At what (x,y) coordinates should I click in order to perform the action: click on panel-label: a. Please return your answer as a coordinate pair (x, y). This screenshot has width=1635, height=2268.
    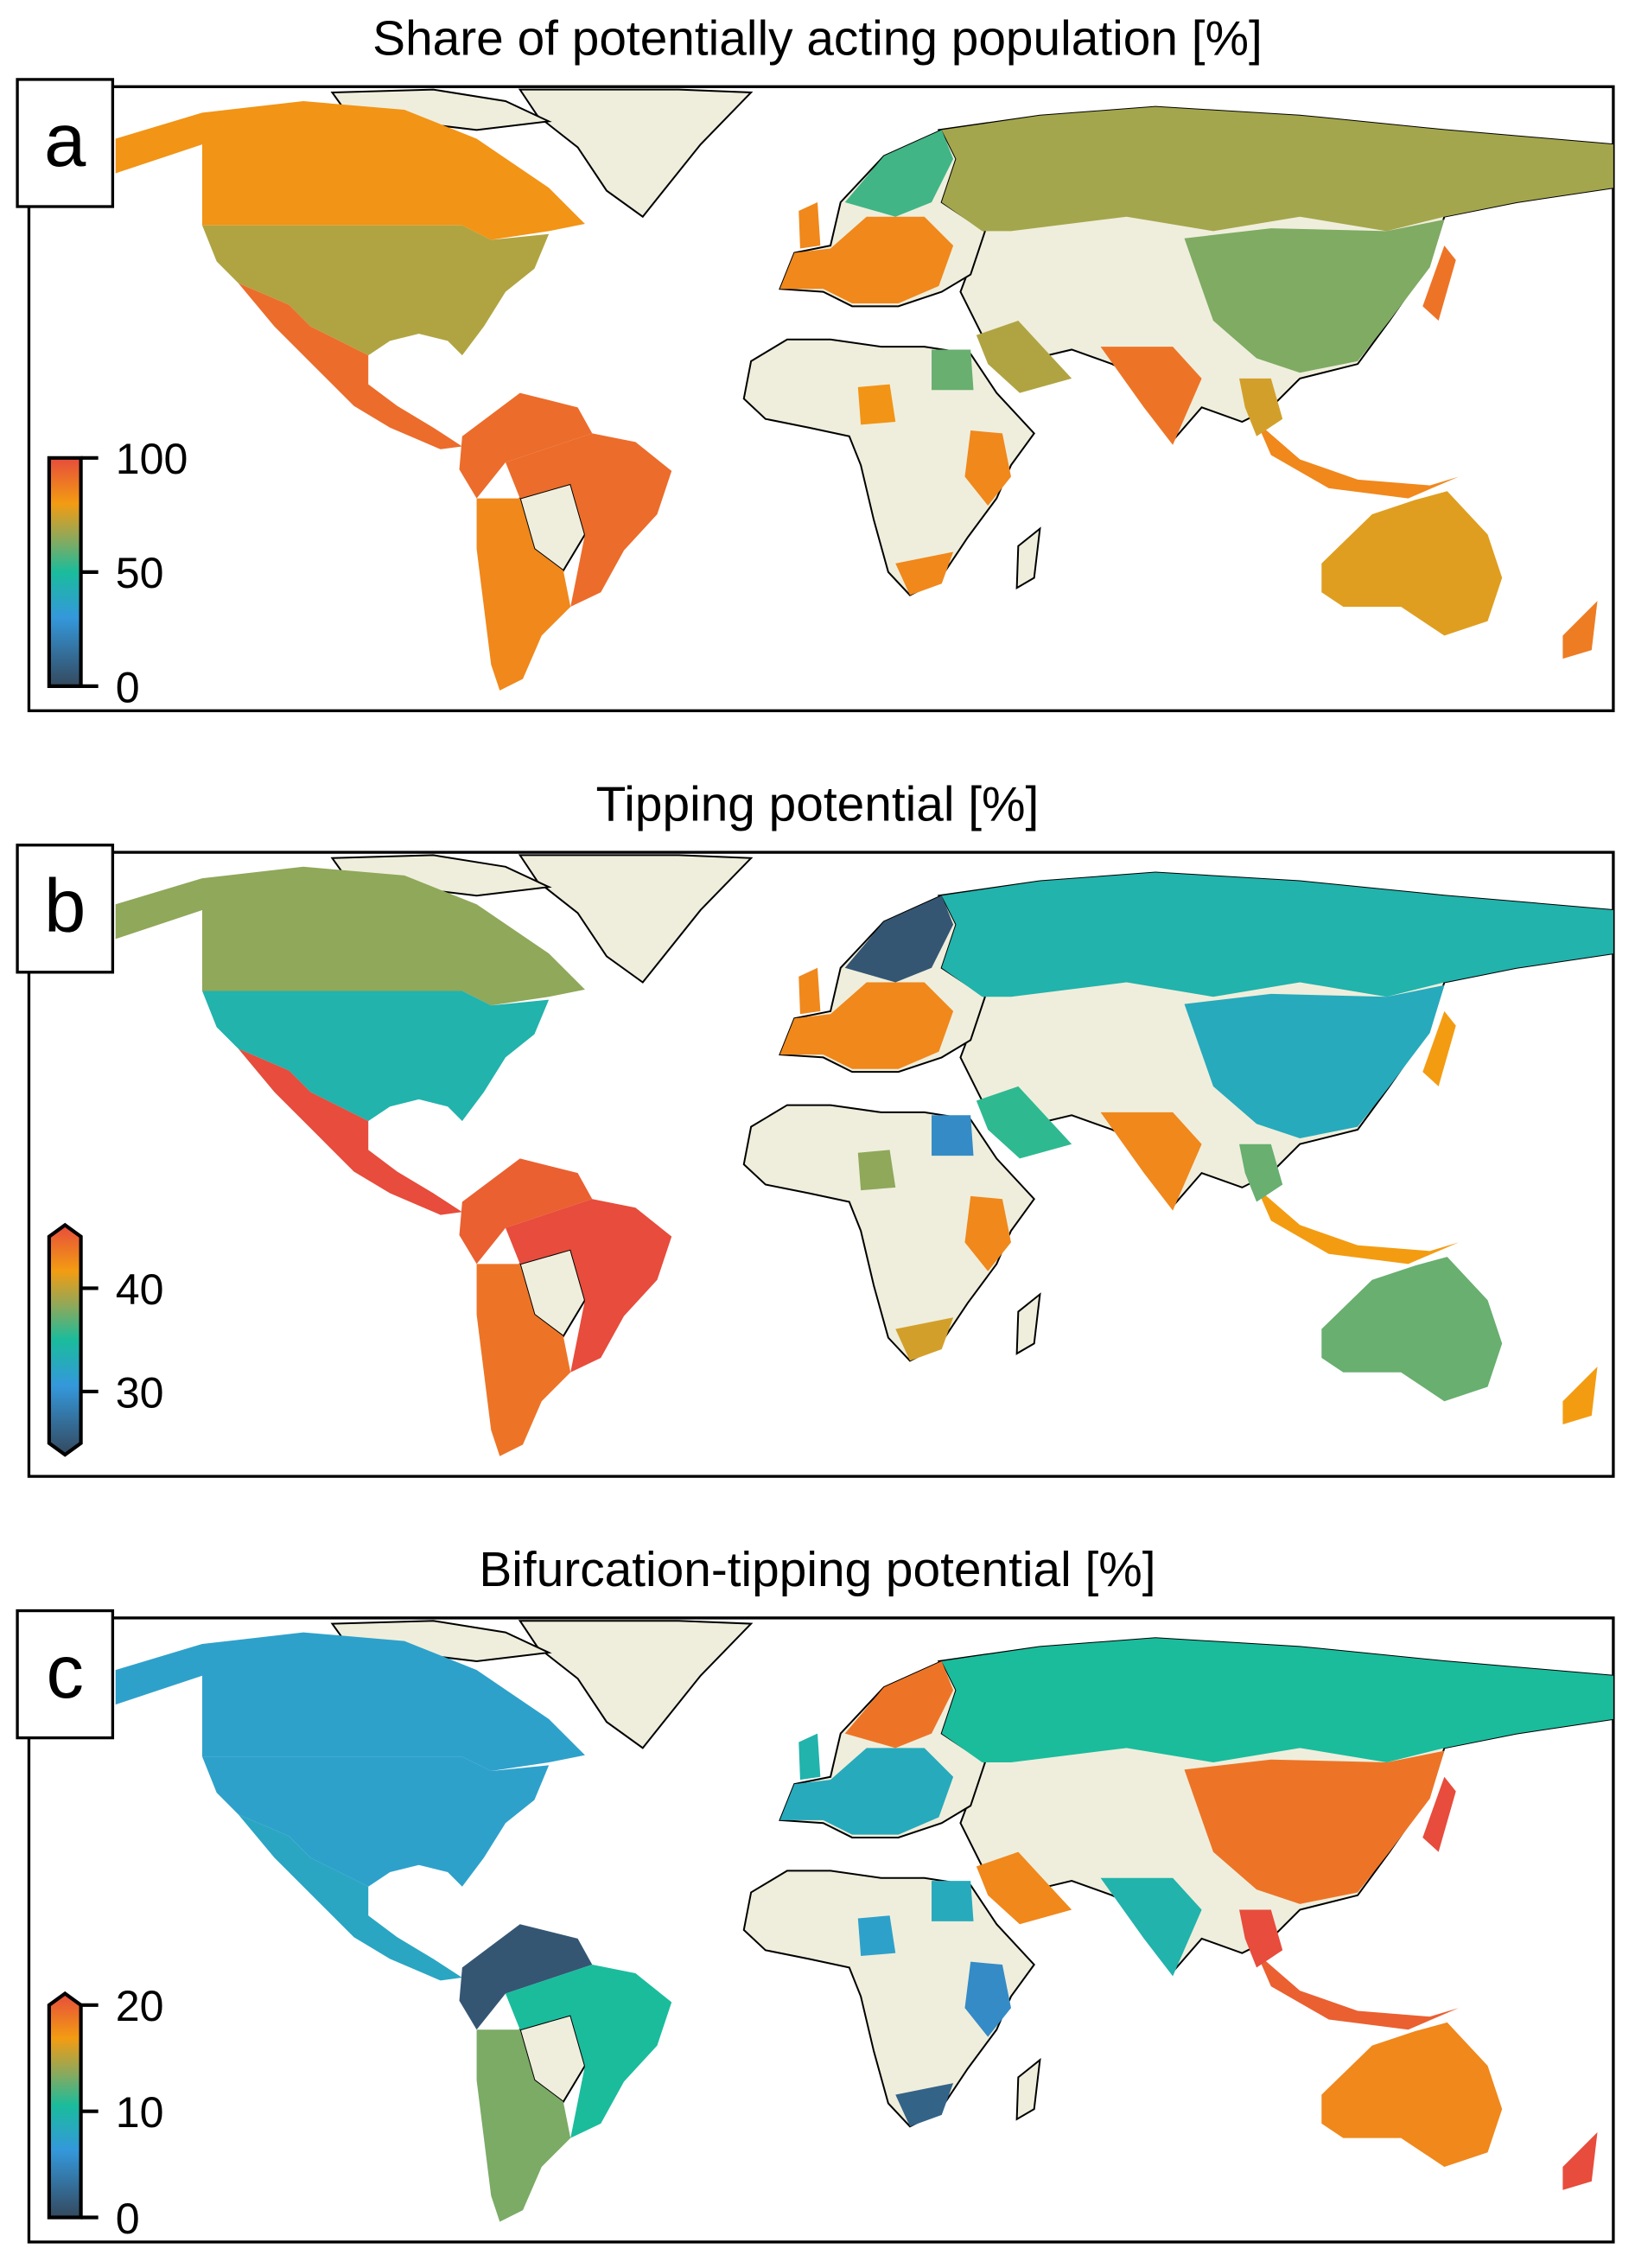
    Looking at the image, I should click on (65, 140).